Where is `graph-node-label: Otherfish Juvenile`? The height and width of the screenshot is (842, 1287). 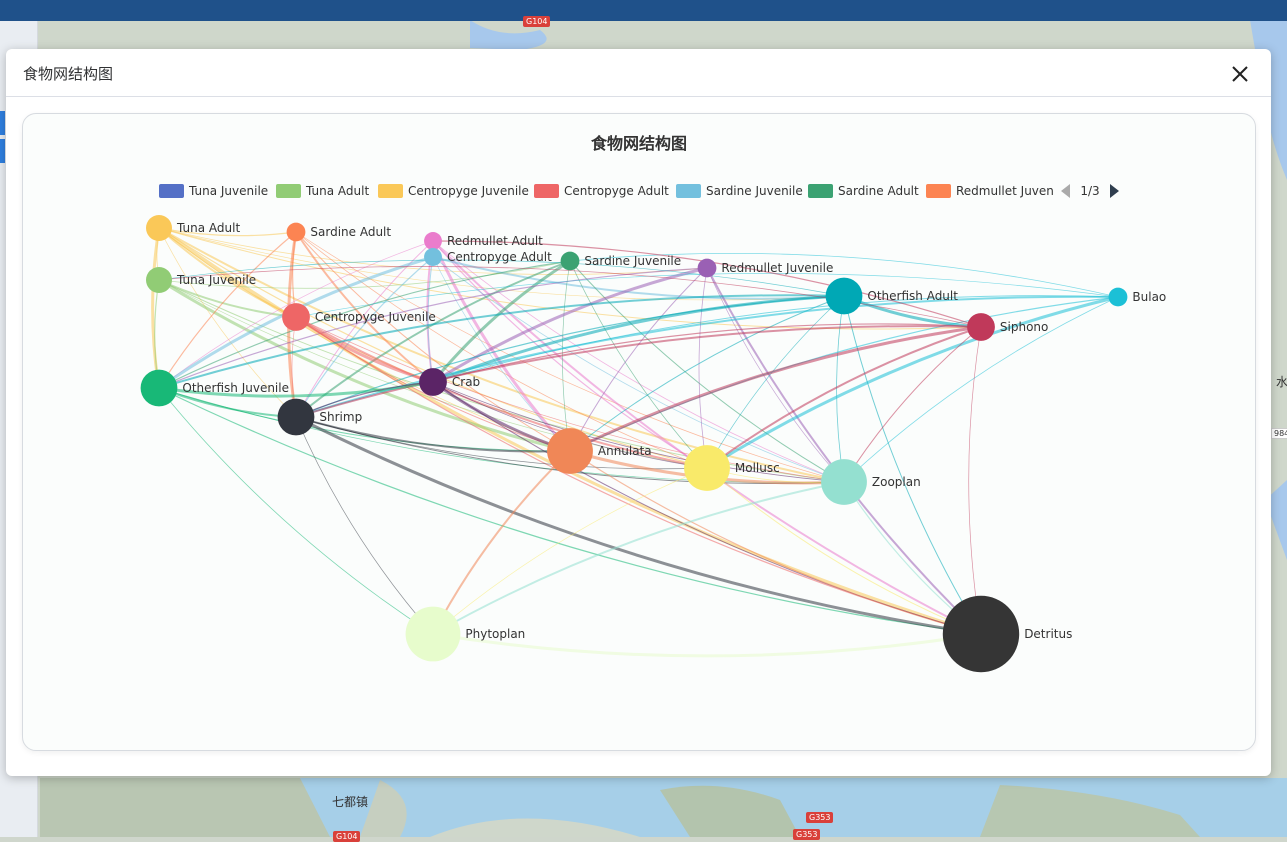 graph-node-label: Otherfish Juvenile is located at coordinates (235, 388).